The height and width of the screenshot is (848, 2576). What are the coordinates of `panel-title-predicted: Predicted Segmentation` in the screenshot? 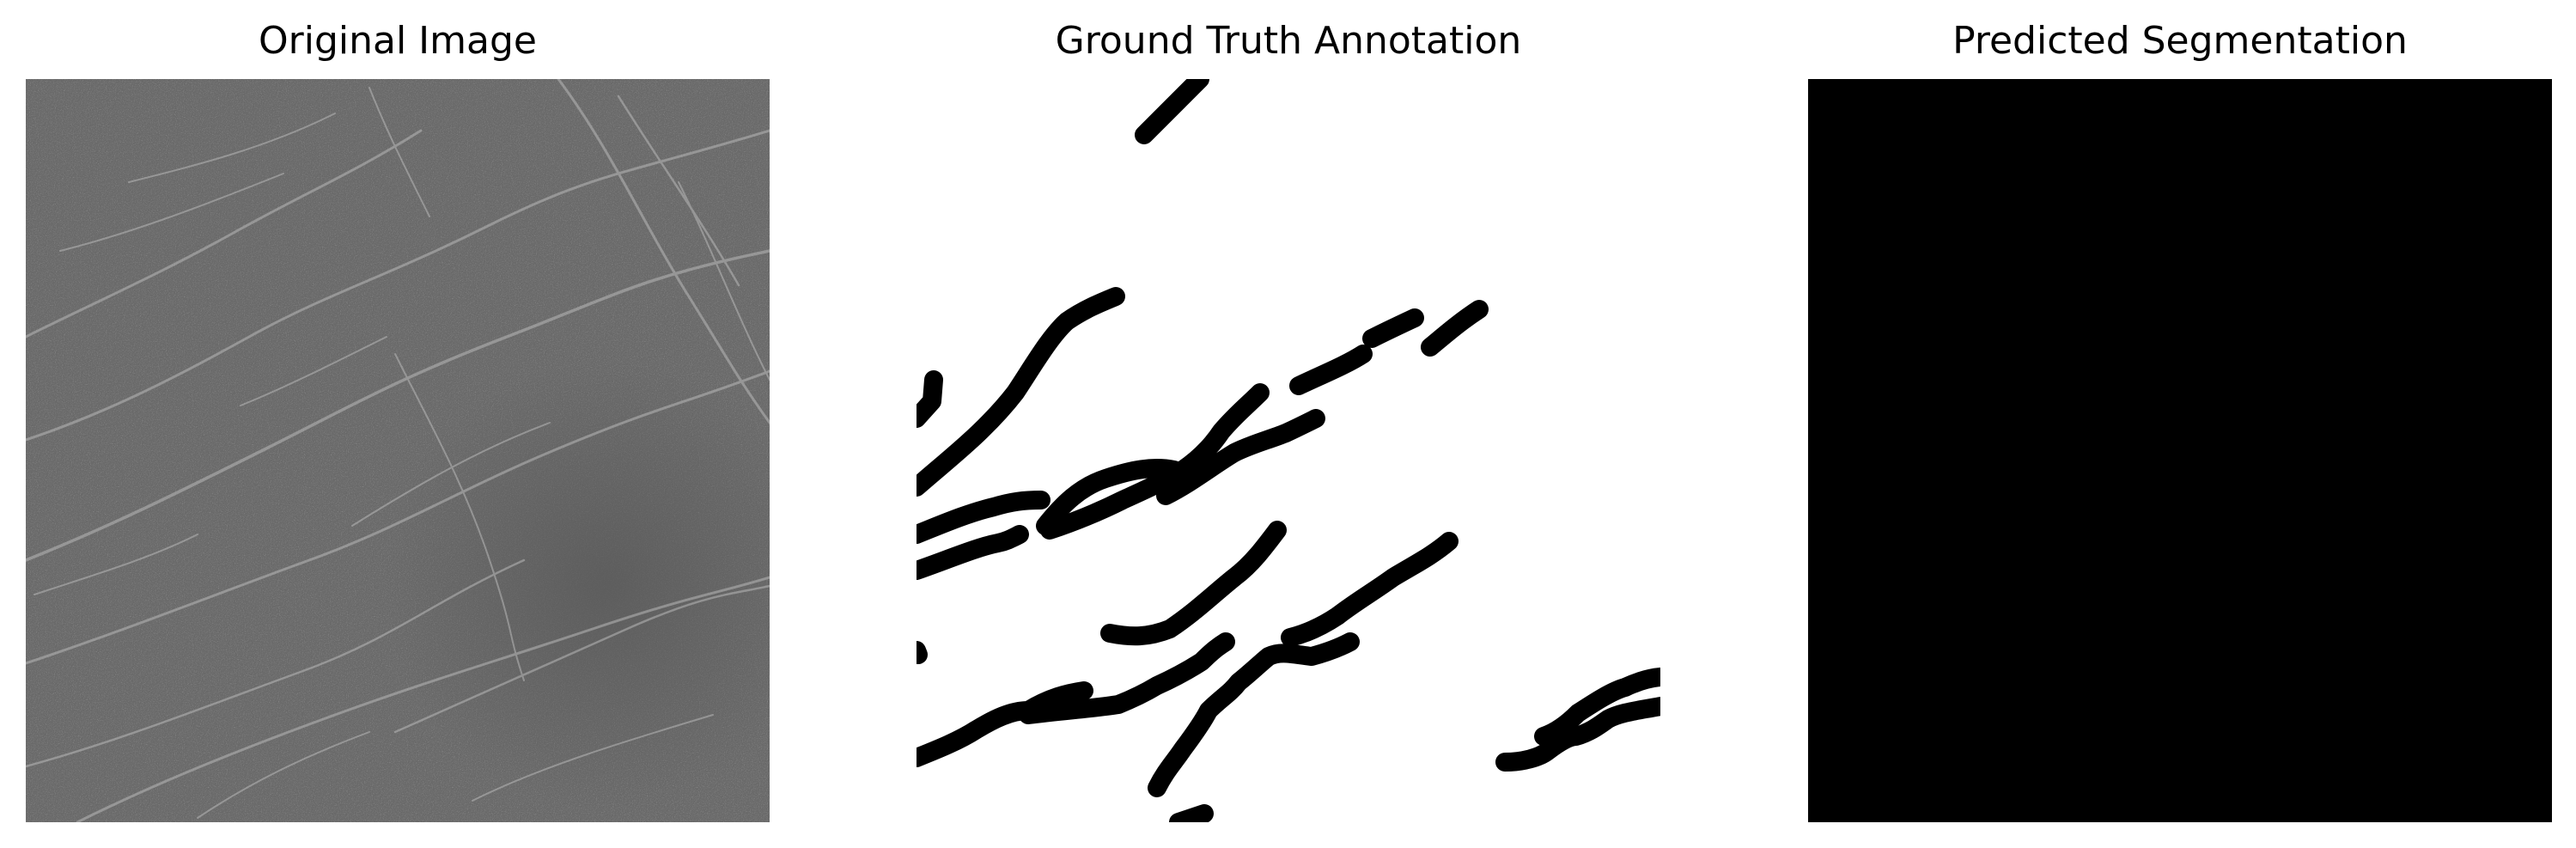 It's located at (2180, 41).